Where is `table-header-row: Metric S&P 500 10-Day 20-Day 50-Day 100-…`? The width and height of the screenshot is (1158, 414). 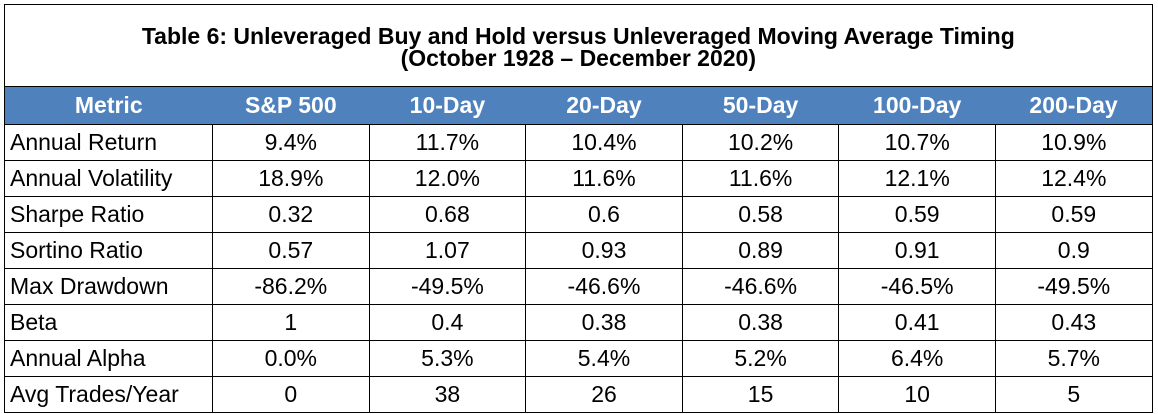 table-header-row: Metric S&P 500 10-Day 20-Day 50-Day 100-… is located at coordinates (578, 105).